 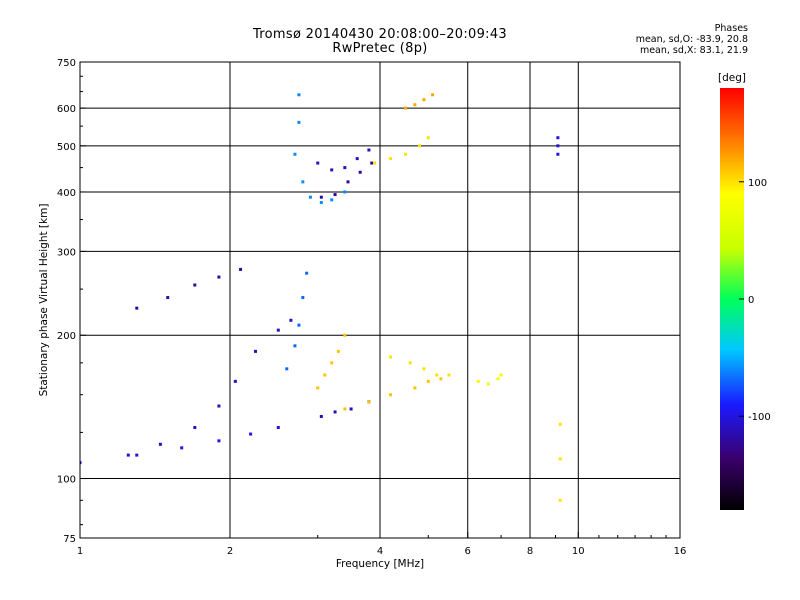 I want to click on x-tick-label: 8, so click(x=530, y=551).